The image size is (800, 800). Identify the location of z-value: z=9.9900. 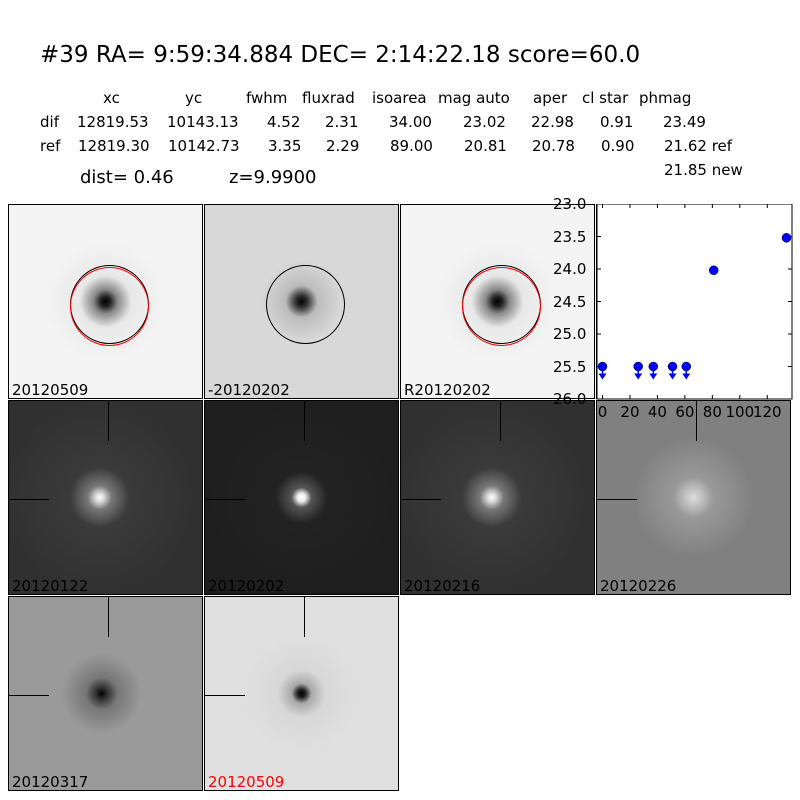
(273, 177).